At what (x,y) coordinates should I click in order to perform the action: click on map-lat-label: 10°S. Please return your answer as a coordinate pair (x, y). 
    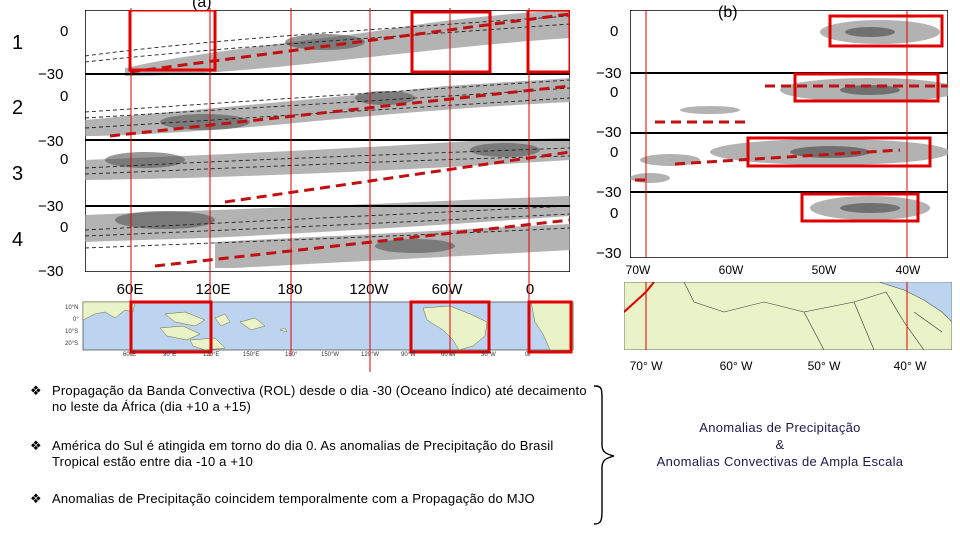
    Looking at the image, I should click on (72, 332).